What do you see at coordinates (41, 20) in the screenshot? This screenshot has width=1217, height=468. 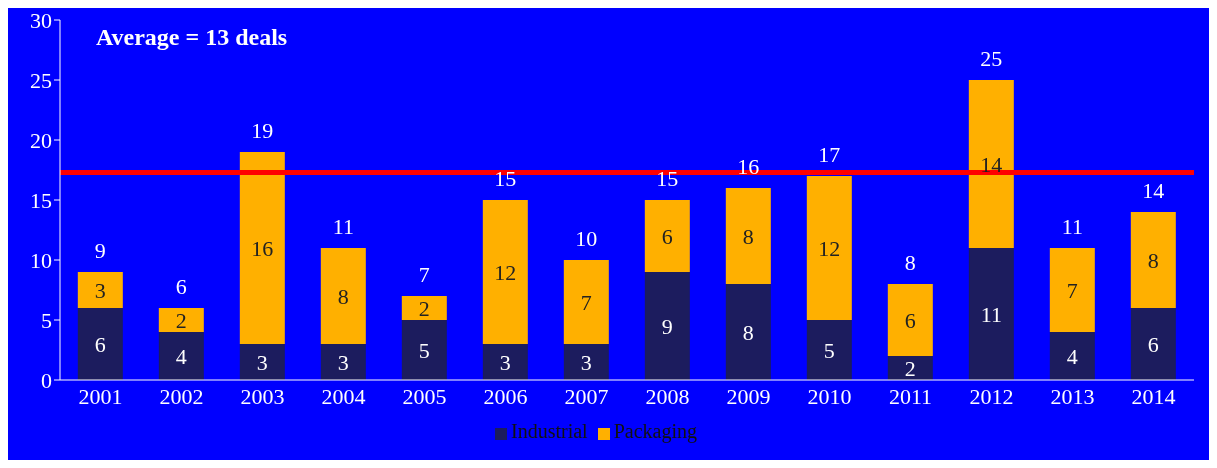 I see `y-tick-label: 30` at bounding box center [41, 20].